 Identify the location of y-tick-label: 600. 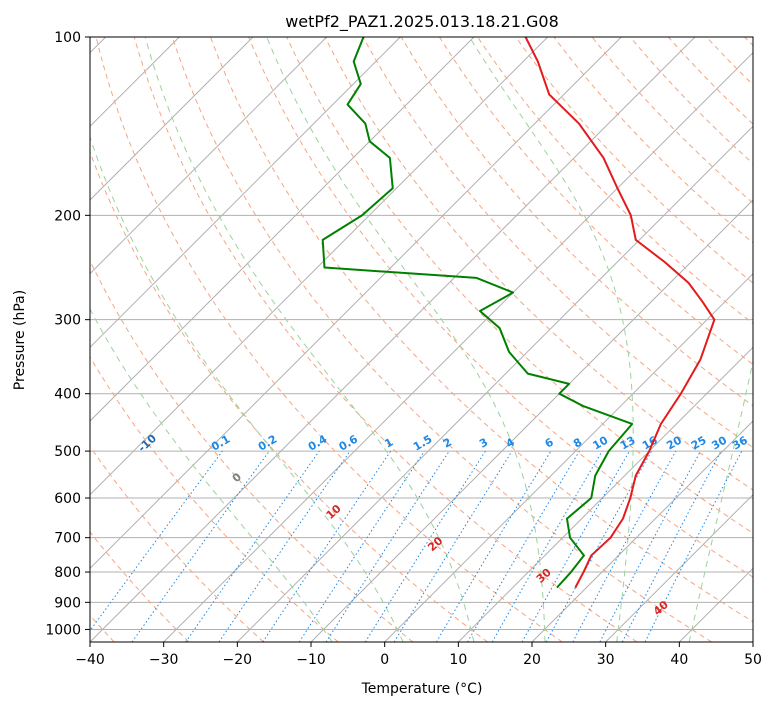
(67, 499).